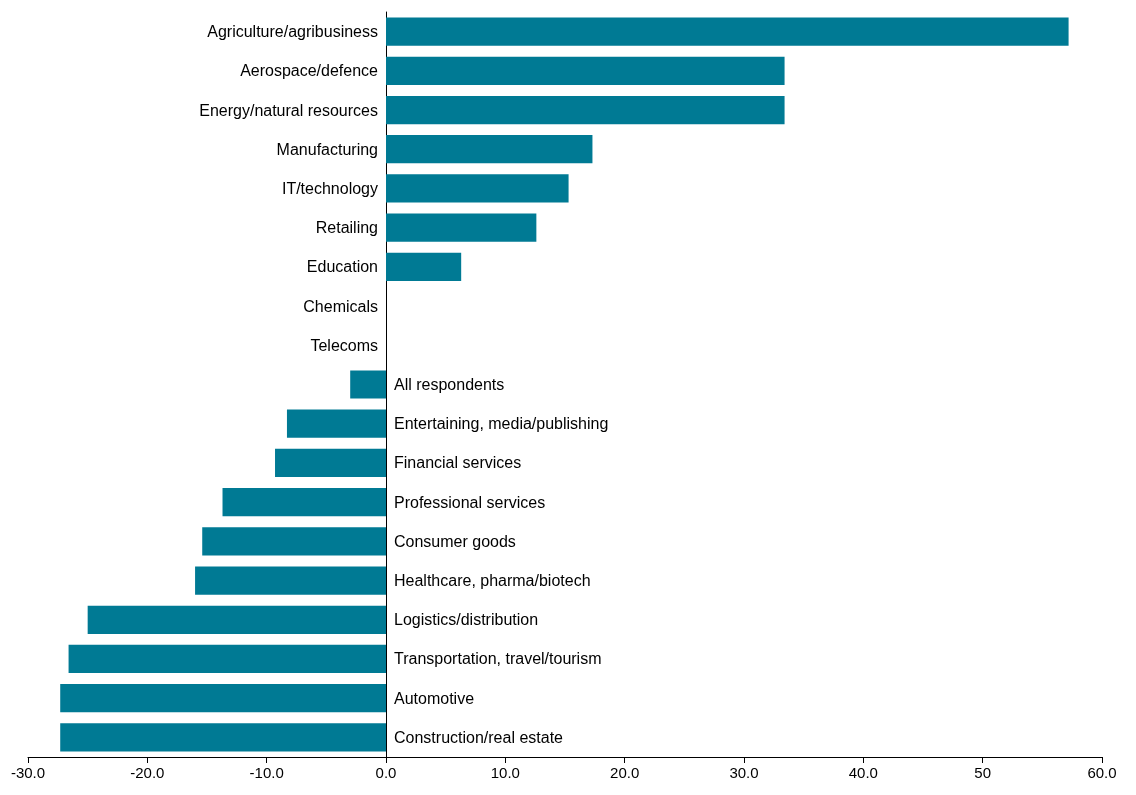 This screenshot has height=795, width=1136. I want to click on y-tick-label: Transportation, travel/tourism, so click(498, 659).